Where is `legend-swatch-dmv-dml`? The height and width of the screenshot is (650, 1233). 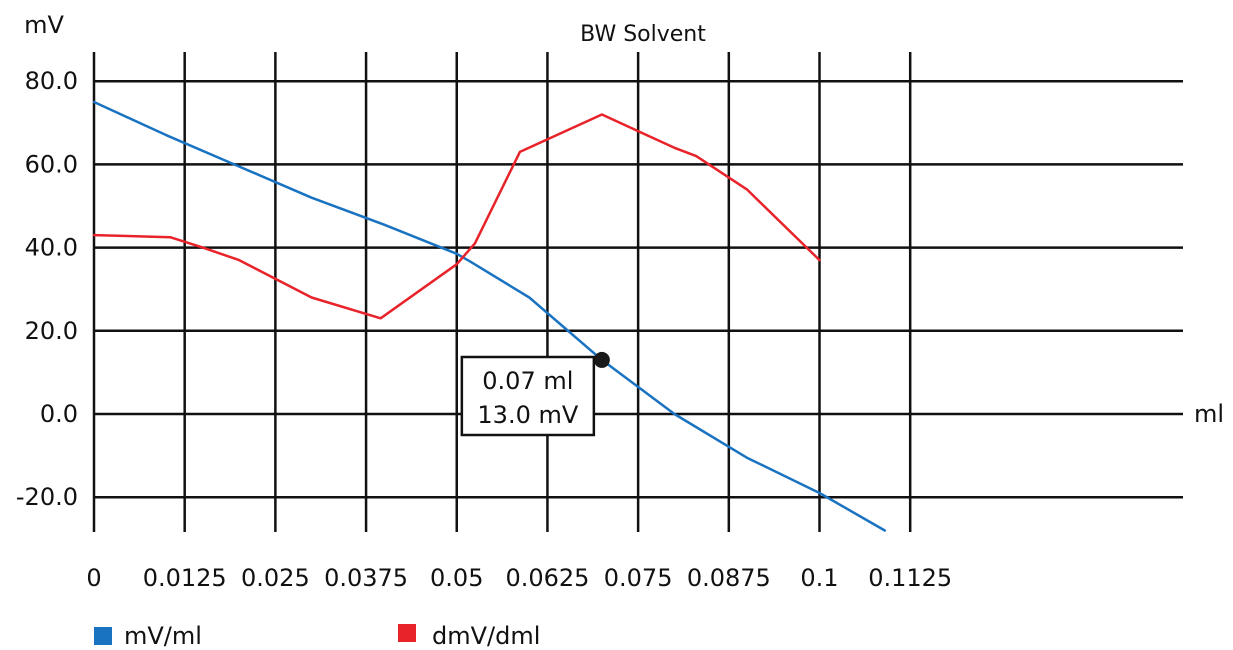
legend-swatch-dmv-dml is located at coordinates (407, 633).